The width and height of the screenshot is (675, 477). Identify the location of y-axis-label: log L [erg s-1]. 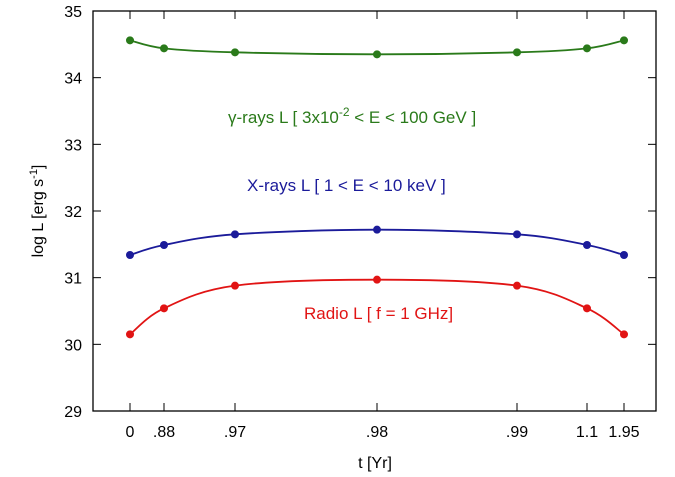
(37, 211).